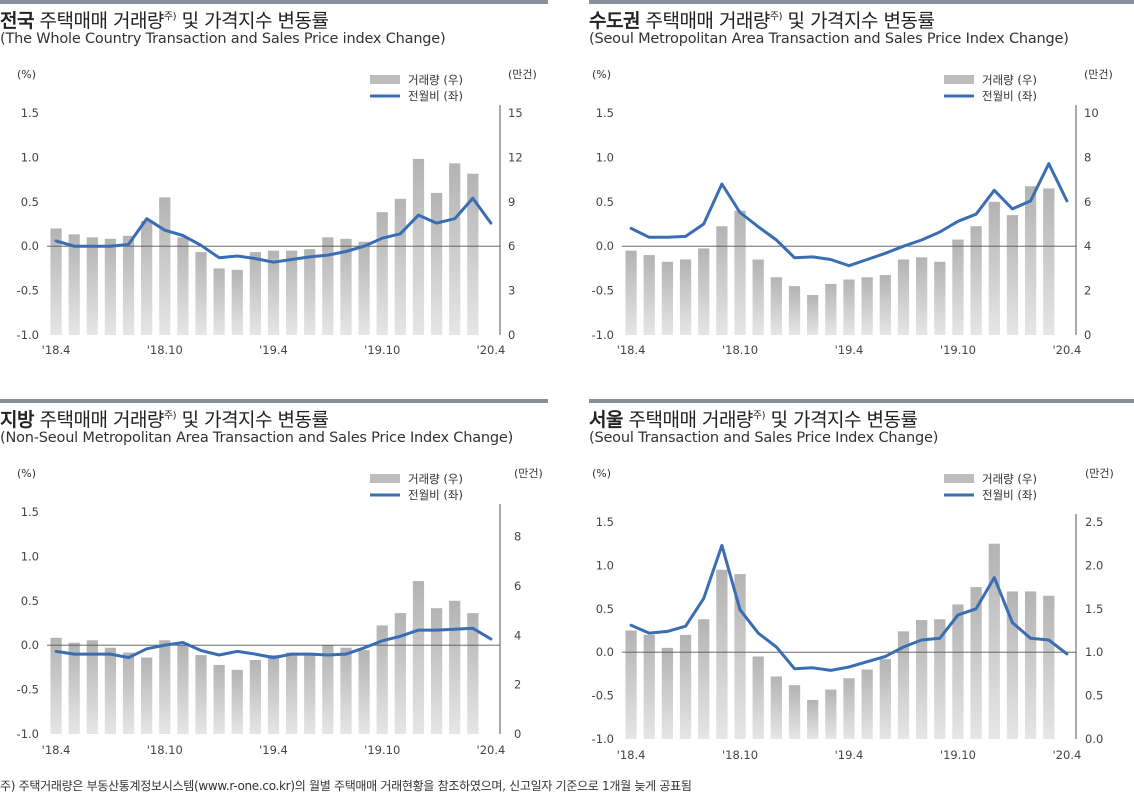 This screenshot has height=797, width=1134. What do you see at coordinates (274, 2) in the screenshot?
I see `panel-top-rule` at bounding box center [274, 2].